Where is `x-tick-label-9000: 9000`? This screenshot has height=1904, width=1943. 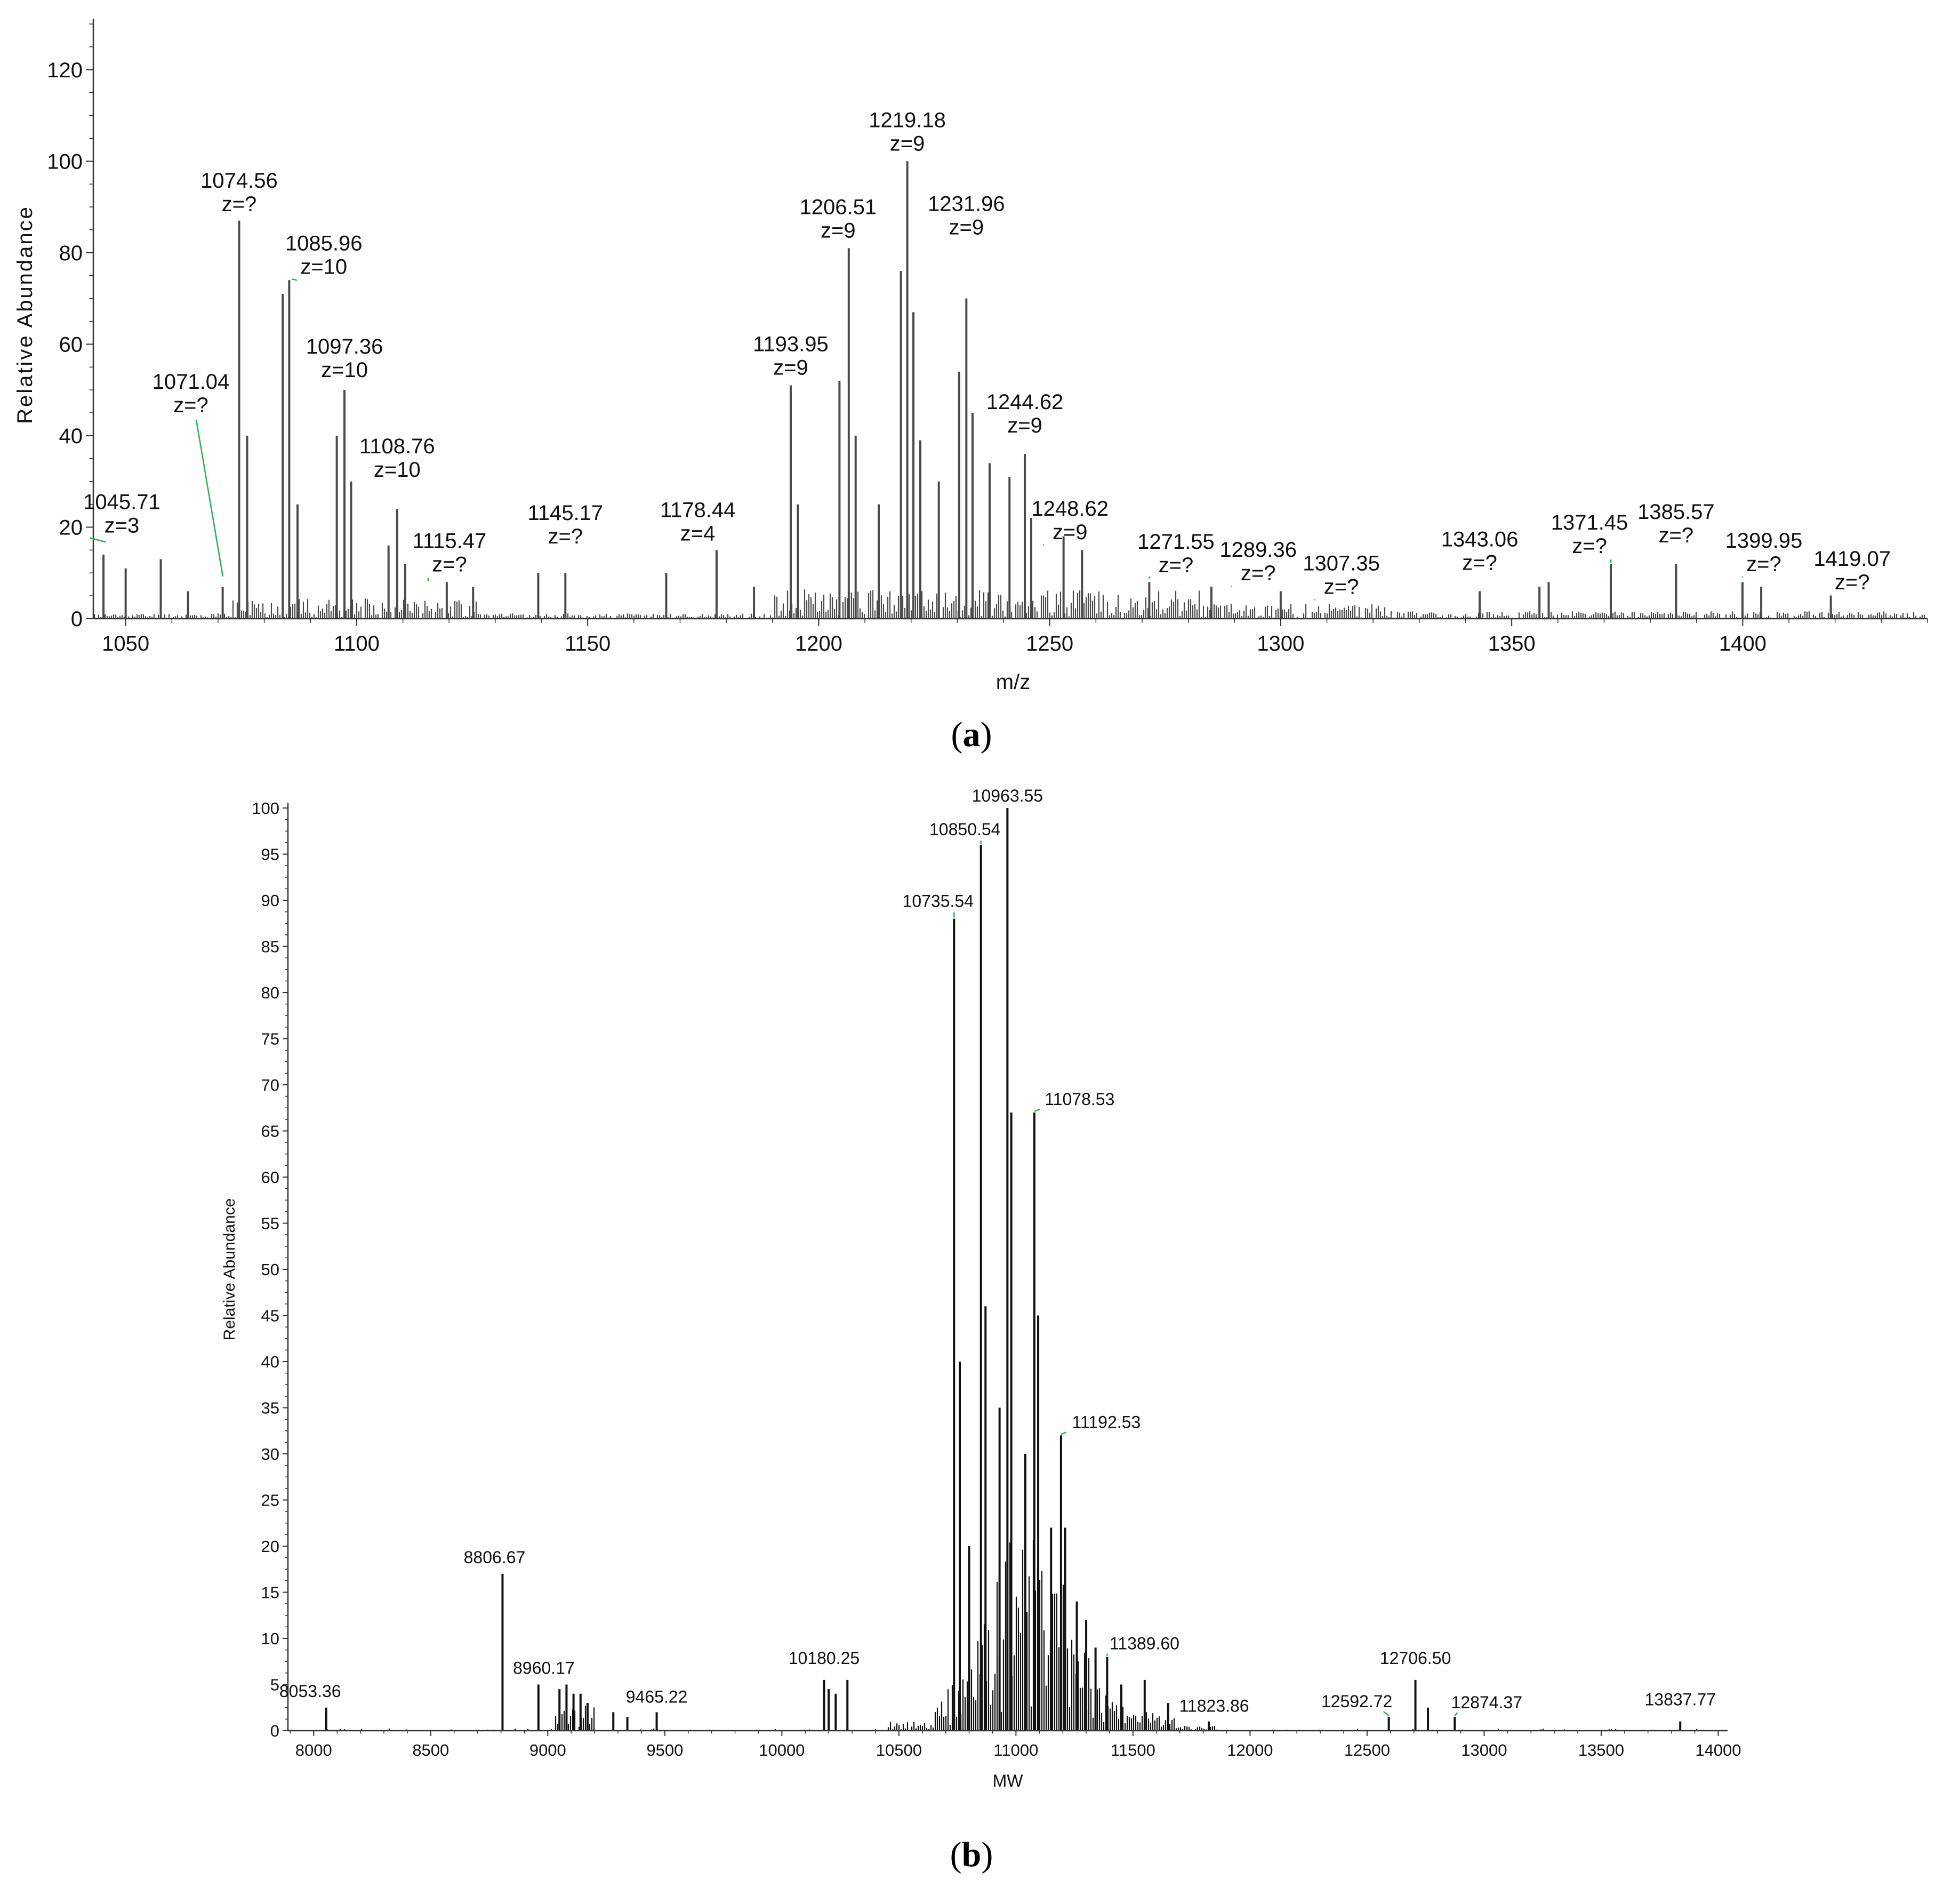
x-tick-label-9000: 9000 is located at coordinates (547, 1750).